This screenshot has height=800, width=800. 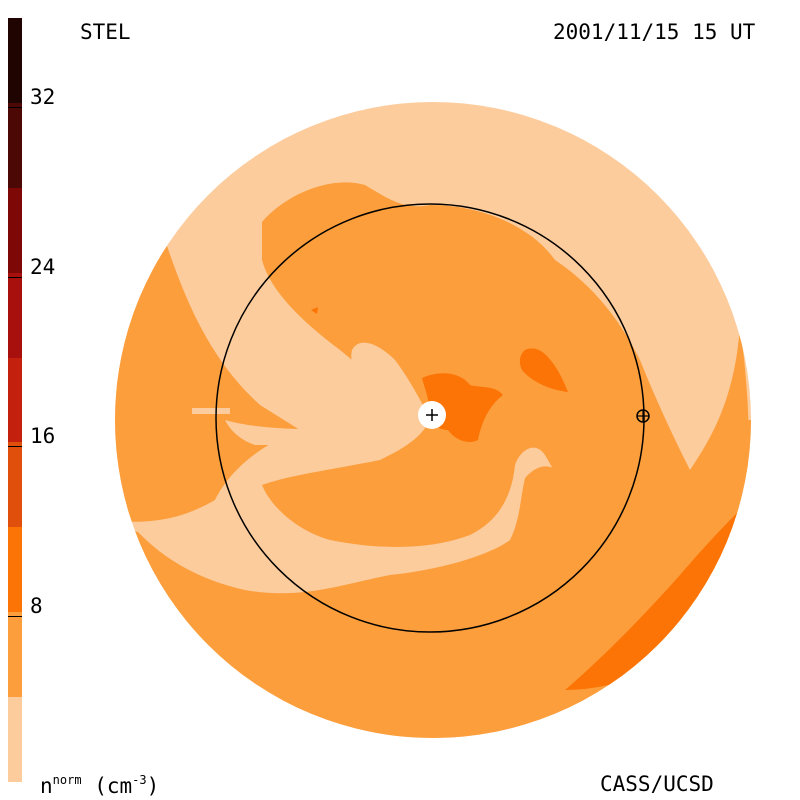 I want to click on colorbar-tick-label: 8, so click(x=36, y=606).